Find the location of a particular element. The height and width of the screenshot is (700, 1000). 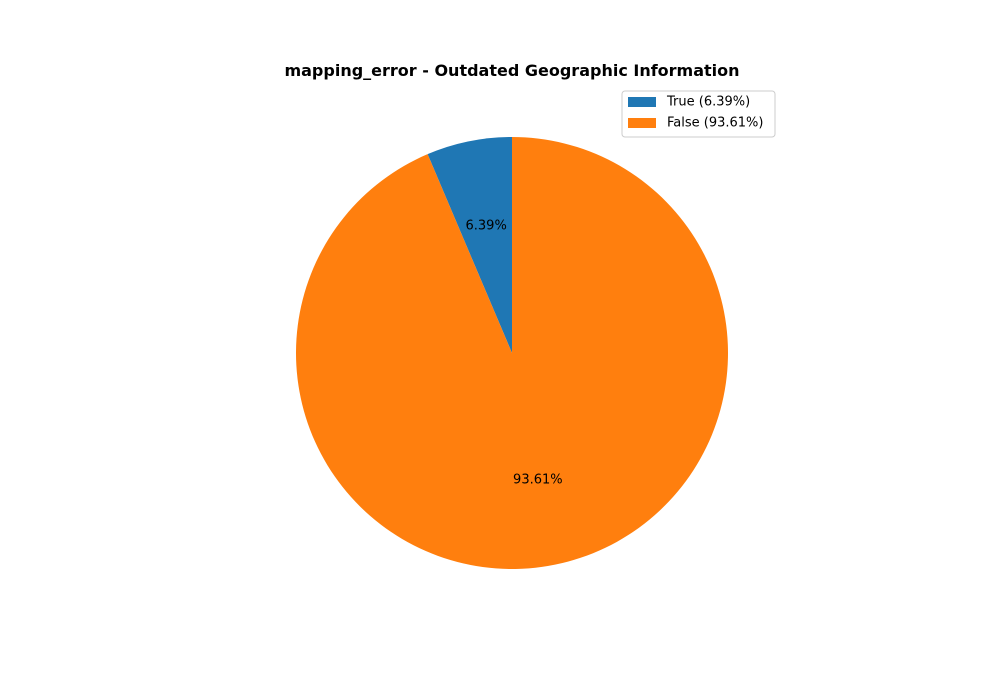

legend-swatch-true is located at coordinates (642, 102).